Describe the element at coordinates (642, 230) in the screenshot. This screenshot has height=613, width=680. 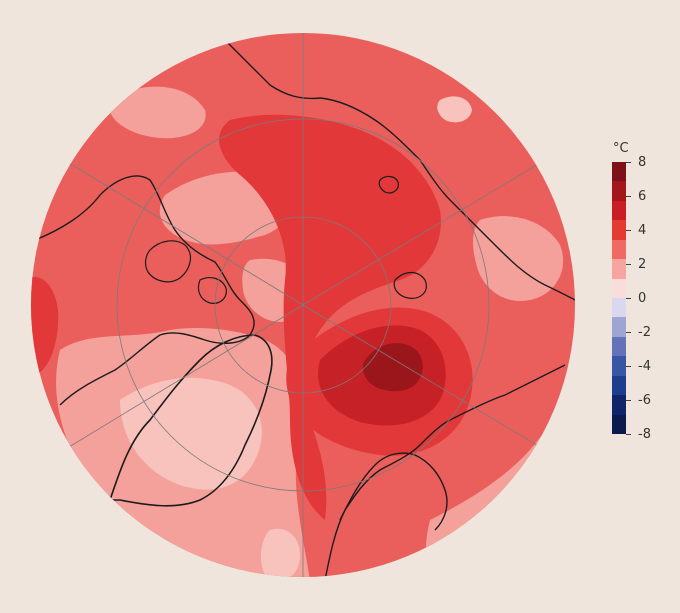
I see `colorbar-tick-label: 4` at that location.